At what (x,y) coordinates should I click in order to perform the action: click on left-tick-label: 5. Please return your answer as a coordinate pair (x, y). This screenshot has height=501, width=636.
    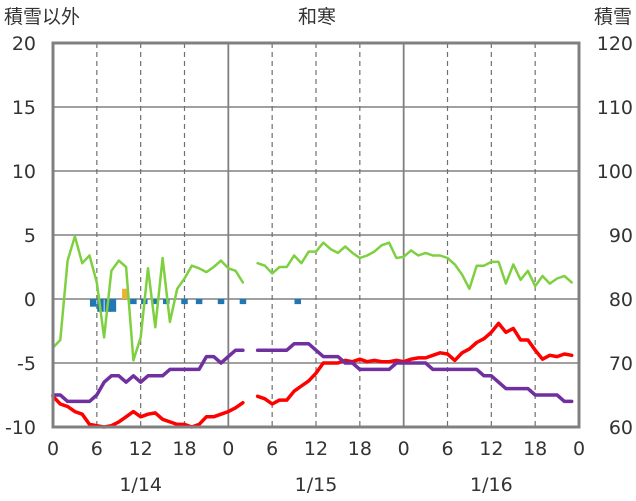
    Looking at the image, I should click on (30, 236).